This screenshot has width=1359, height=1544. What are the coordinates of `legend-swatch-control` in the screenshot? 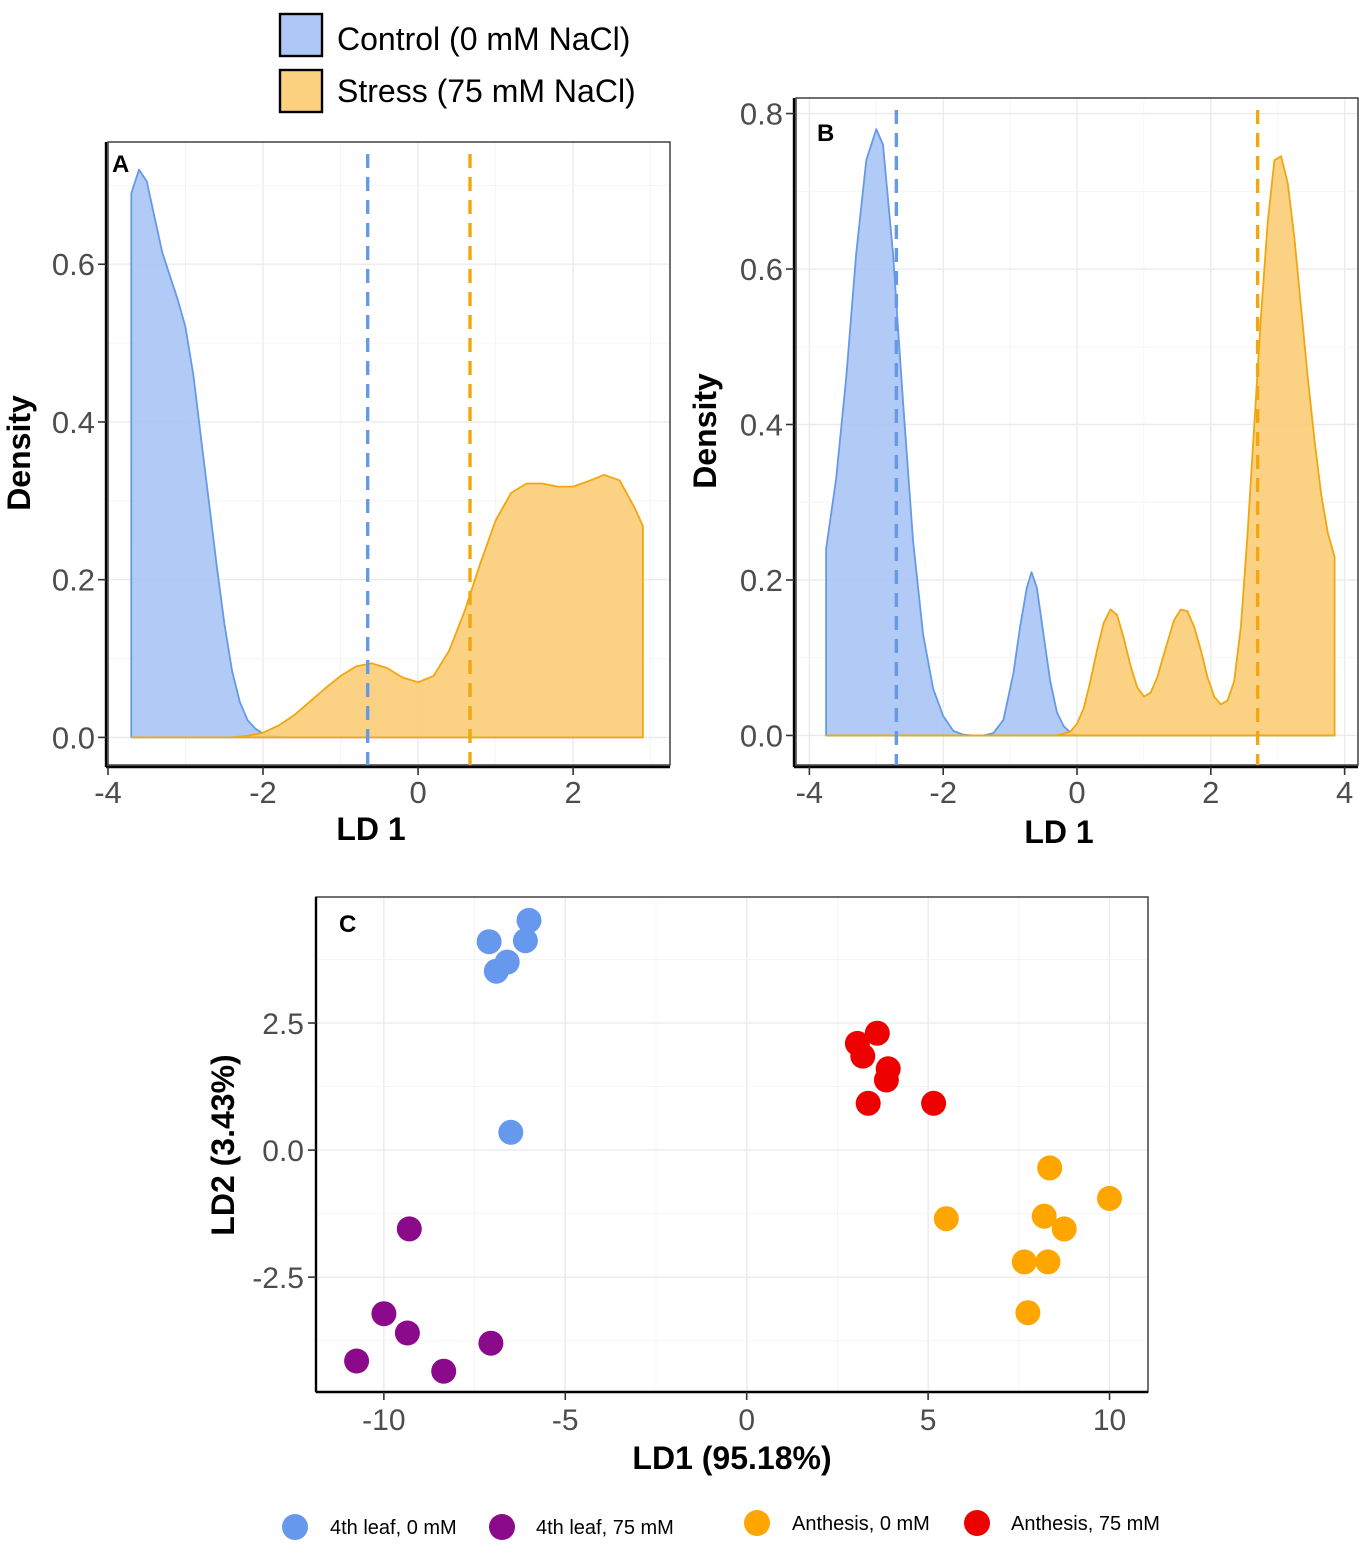 It's located at (301, 35).